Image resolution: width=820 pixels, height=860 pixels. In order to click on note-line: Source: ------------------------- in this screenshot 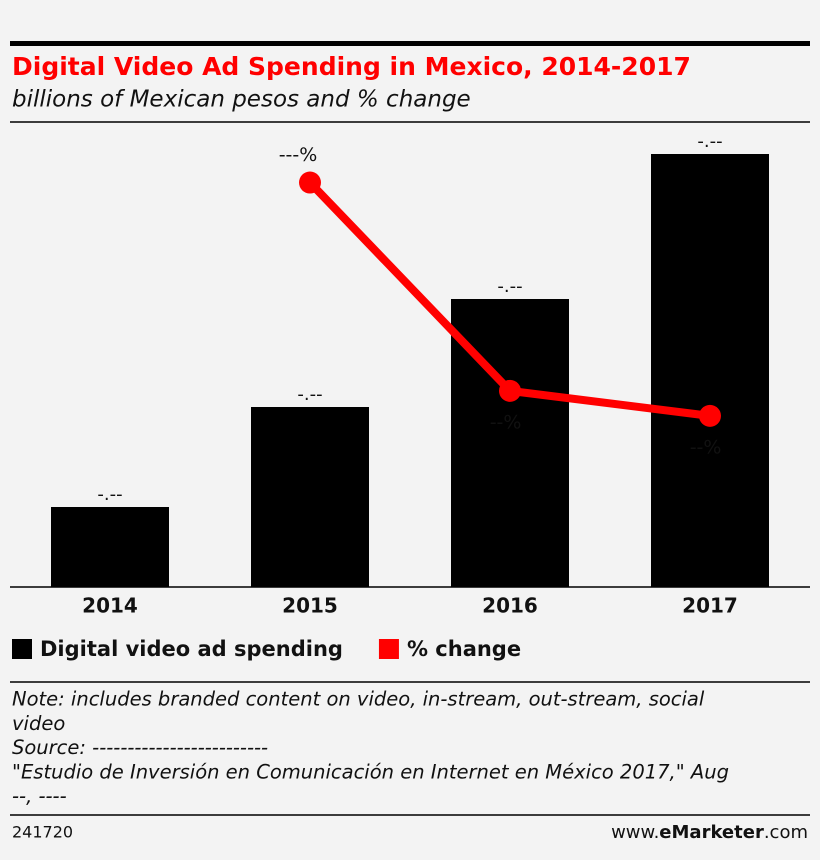, I will do `click(140, 747)`.